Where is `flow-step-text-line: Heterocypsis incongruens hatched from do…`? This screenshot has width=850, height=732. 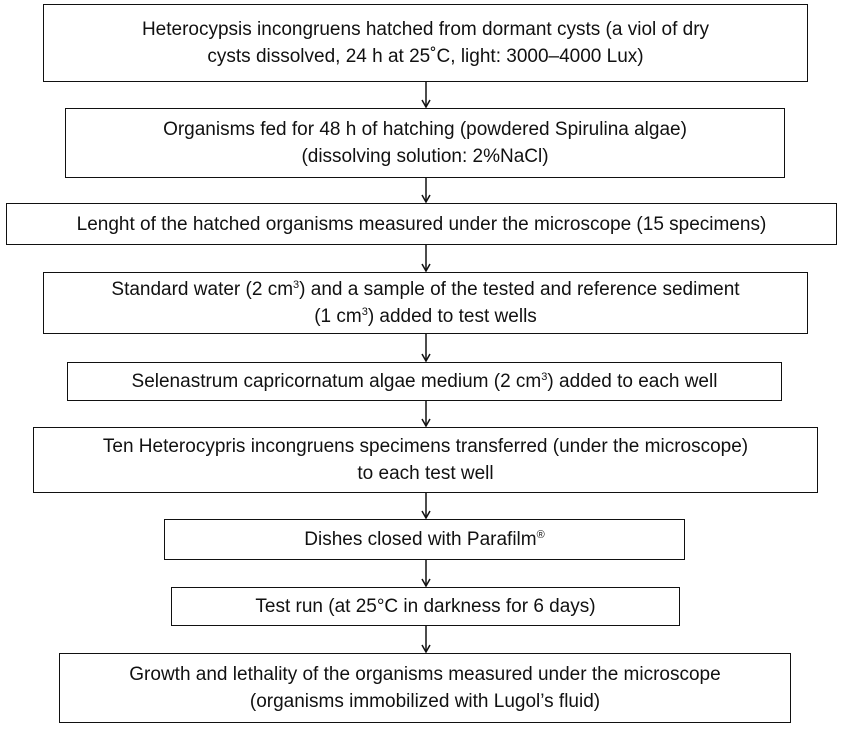 flow-step-text-line: Heterocypsis incongruens hatched from do… is located at coordinates (425, 29).